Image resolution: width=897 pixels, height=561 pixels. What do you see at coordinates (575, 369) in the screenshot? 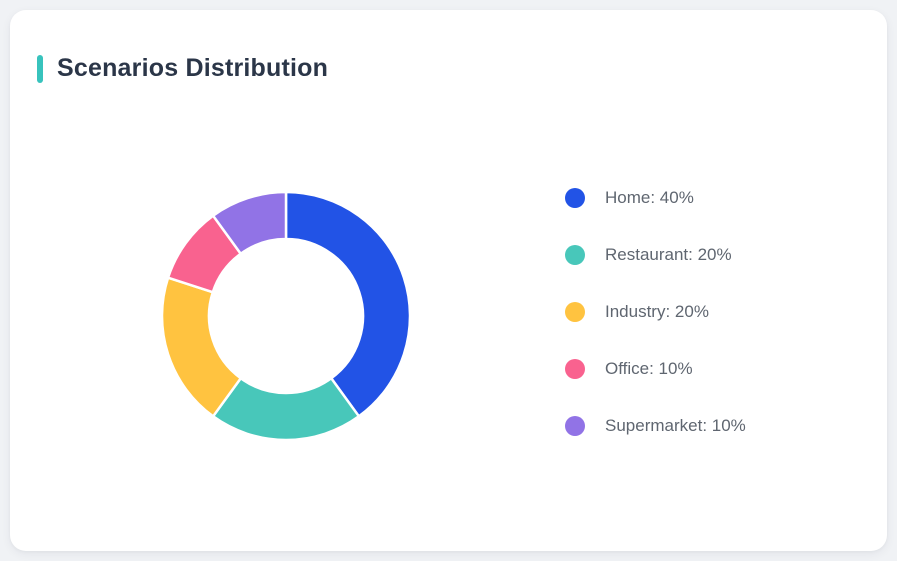
I see `legend-dot-office` at bounding box center [575, 369].